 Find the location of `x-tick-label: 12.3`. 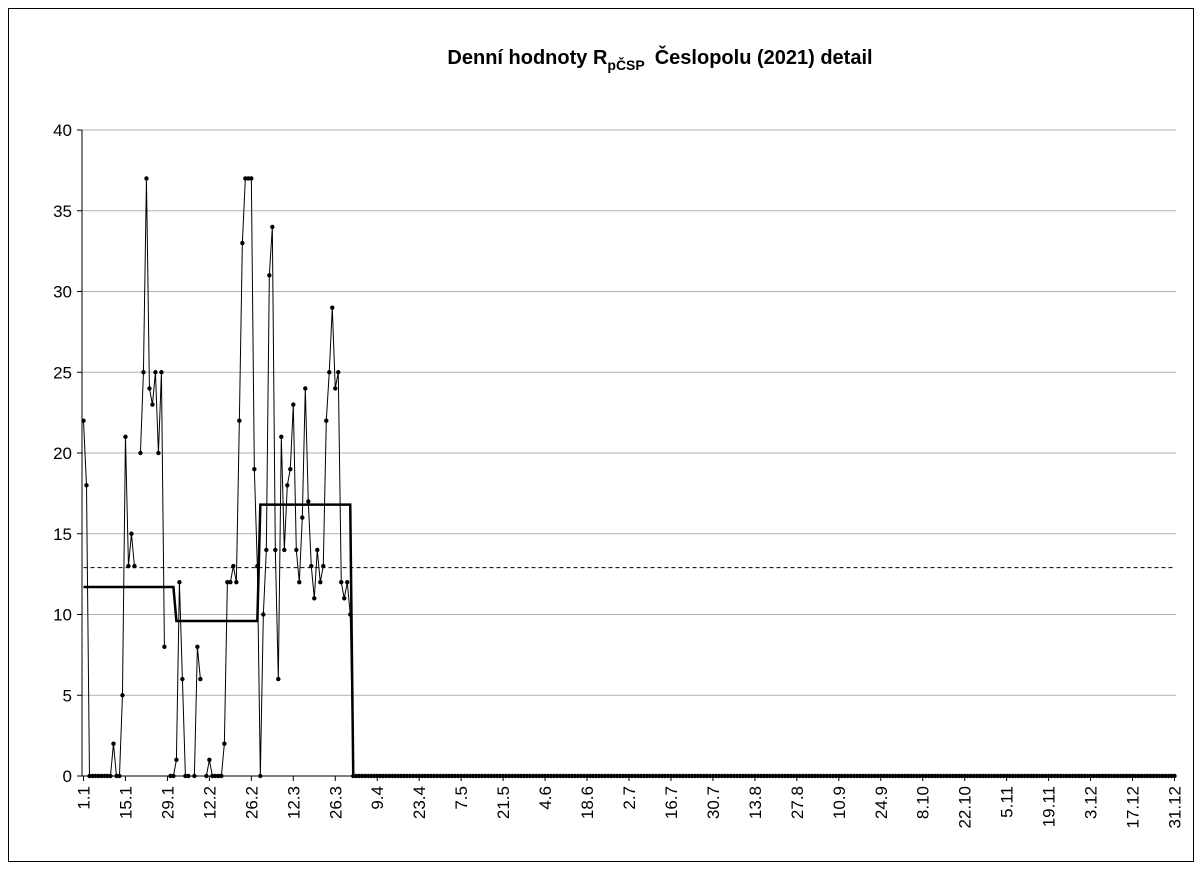

x-tick-label: 12.3 is located at coordinates (293, 802).